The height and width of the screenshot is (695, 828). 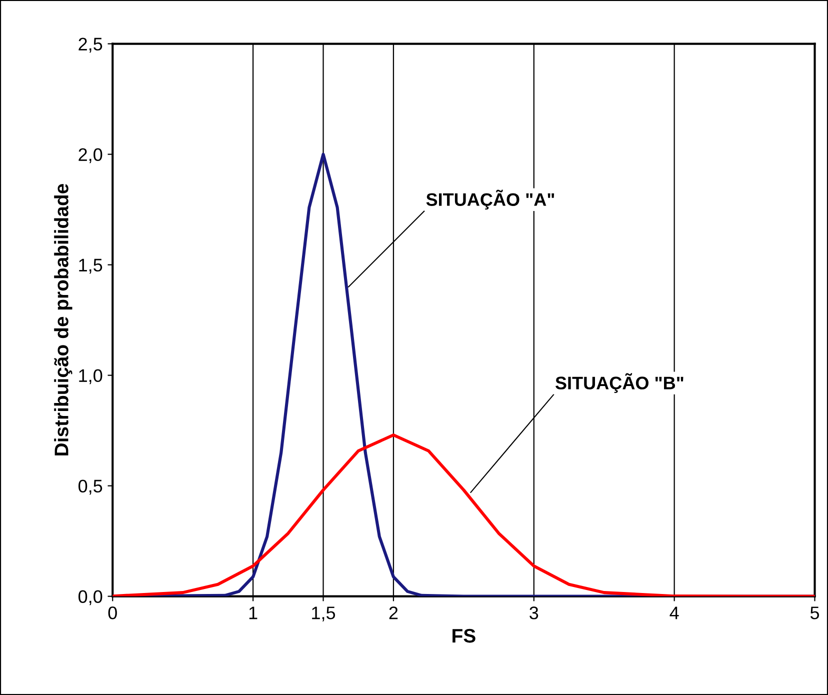 What do you see at coordinates (90, 156) in the screenshot?
I see `y-tick-label: 2,0` at bounding box center [90, 156].